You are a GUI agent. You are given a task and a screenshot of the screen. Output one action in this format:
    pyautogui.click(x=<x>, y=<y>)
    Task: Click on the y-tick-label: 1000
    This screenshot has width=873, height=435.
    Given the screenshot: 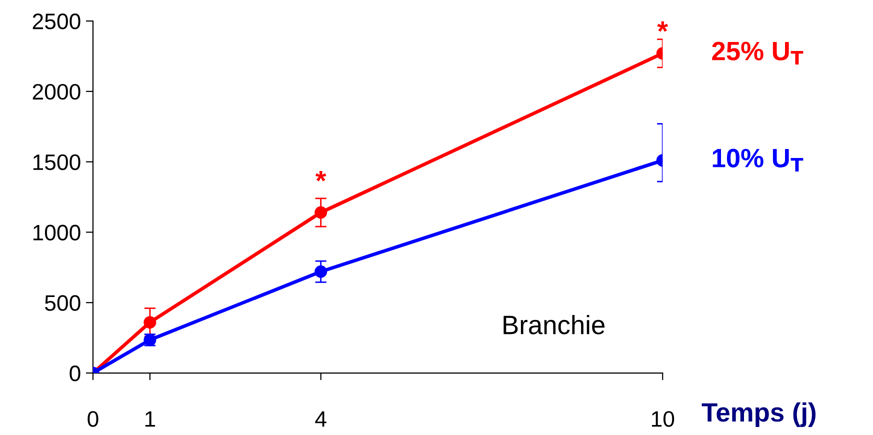 What is the action you would take?
    pyautogui.click(x=56, y=232)
    